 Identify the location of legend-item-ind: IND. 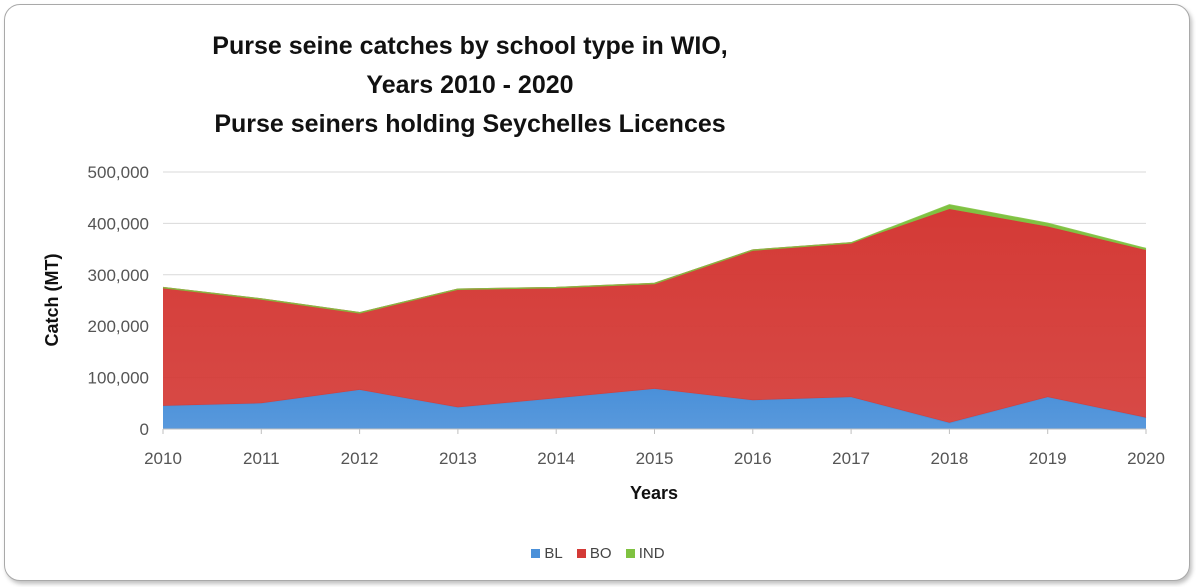
(645, 553).